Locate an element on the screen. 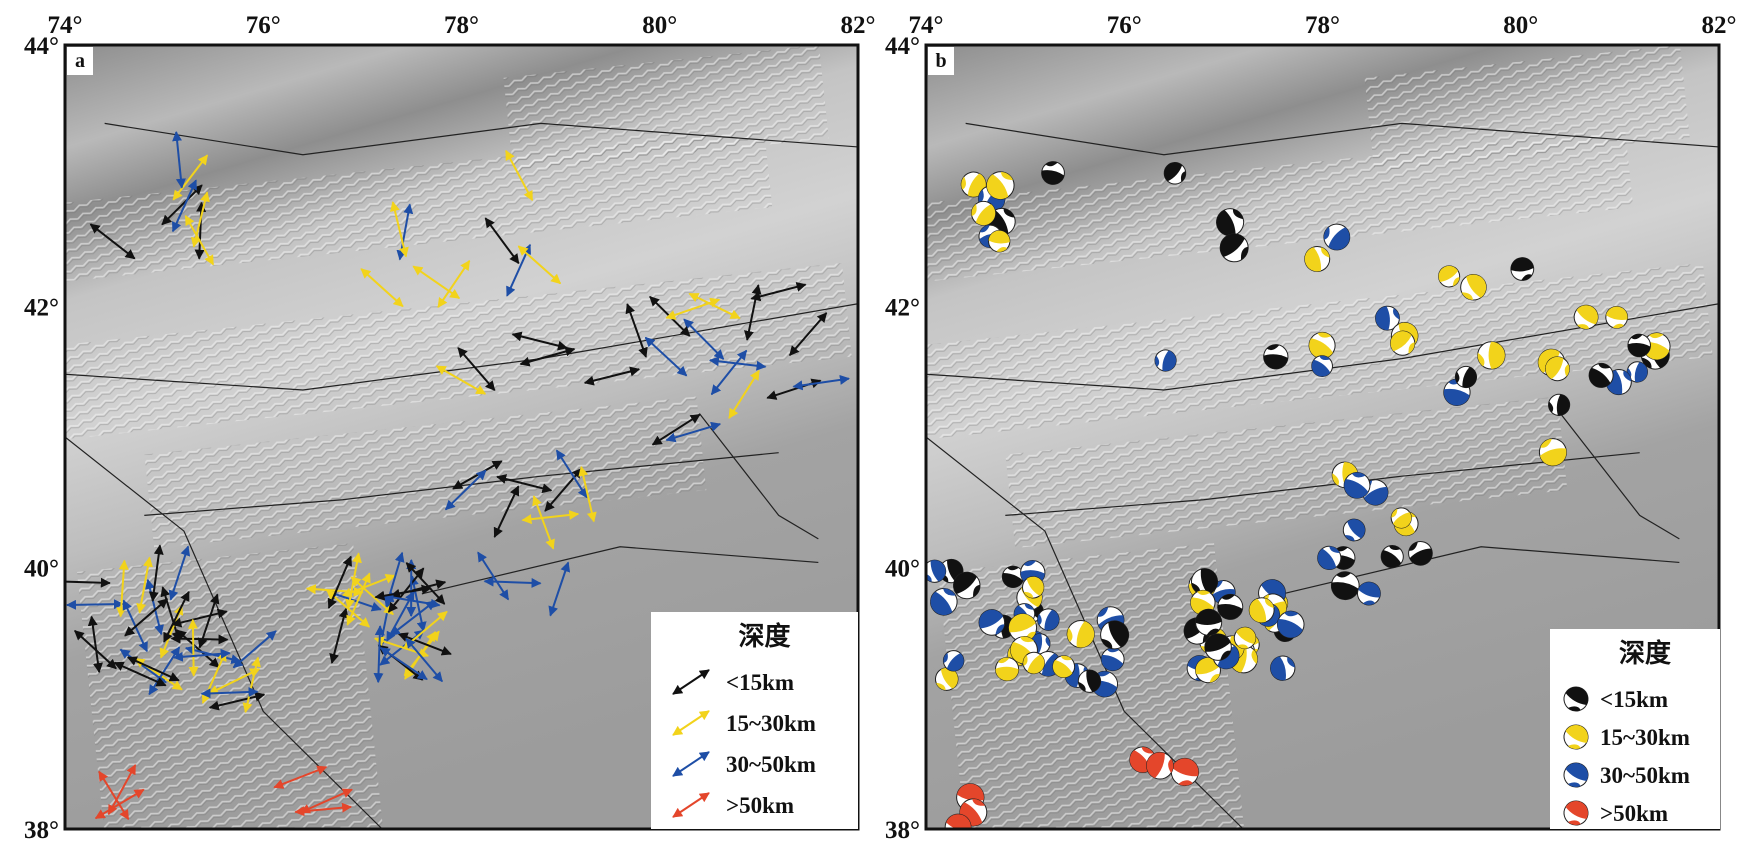  legend-item: >50km is located at coordinates (1634, 813).